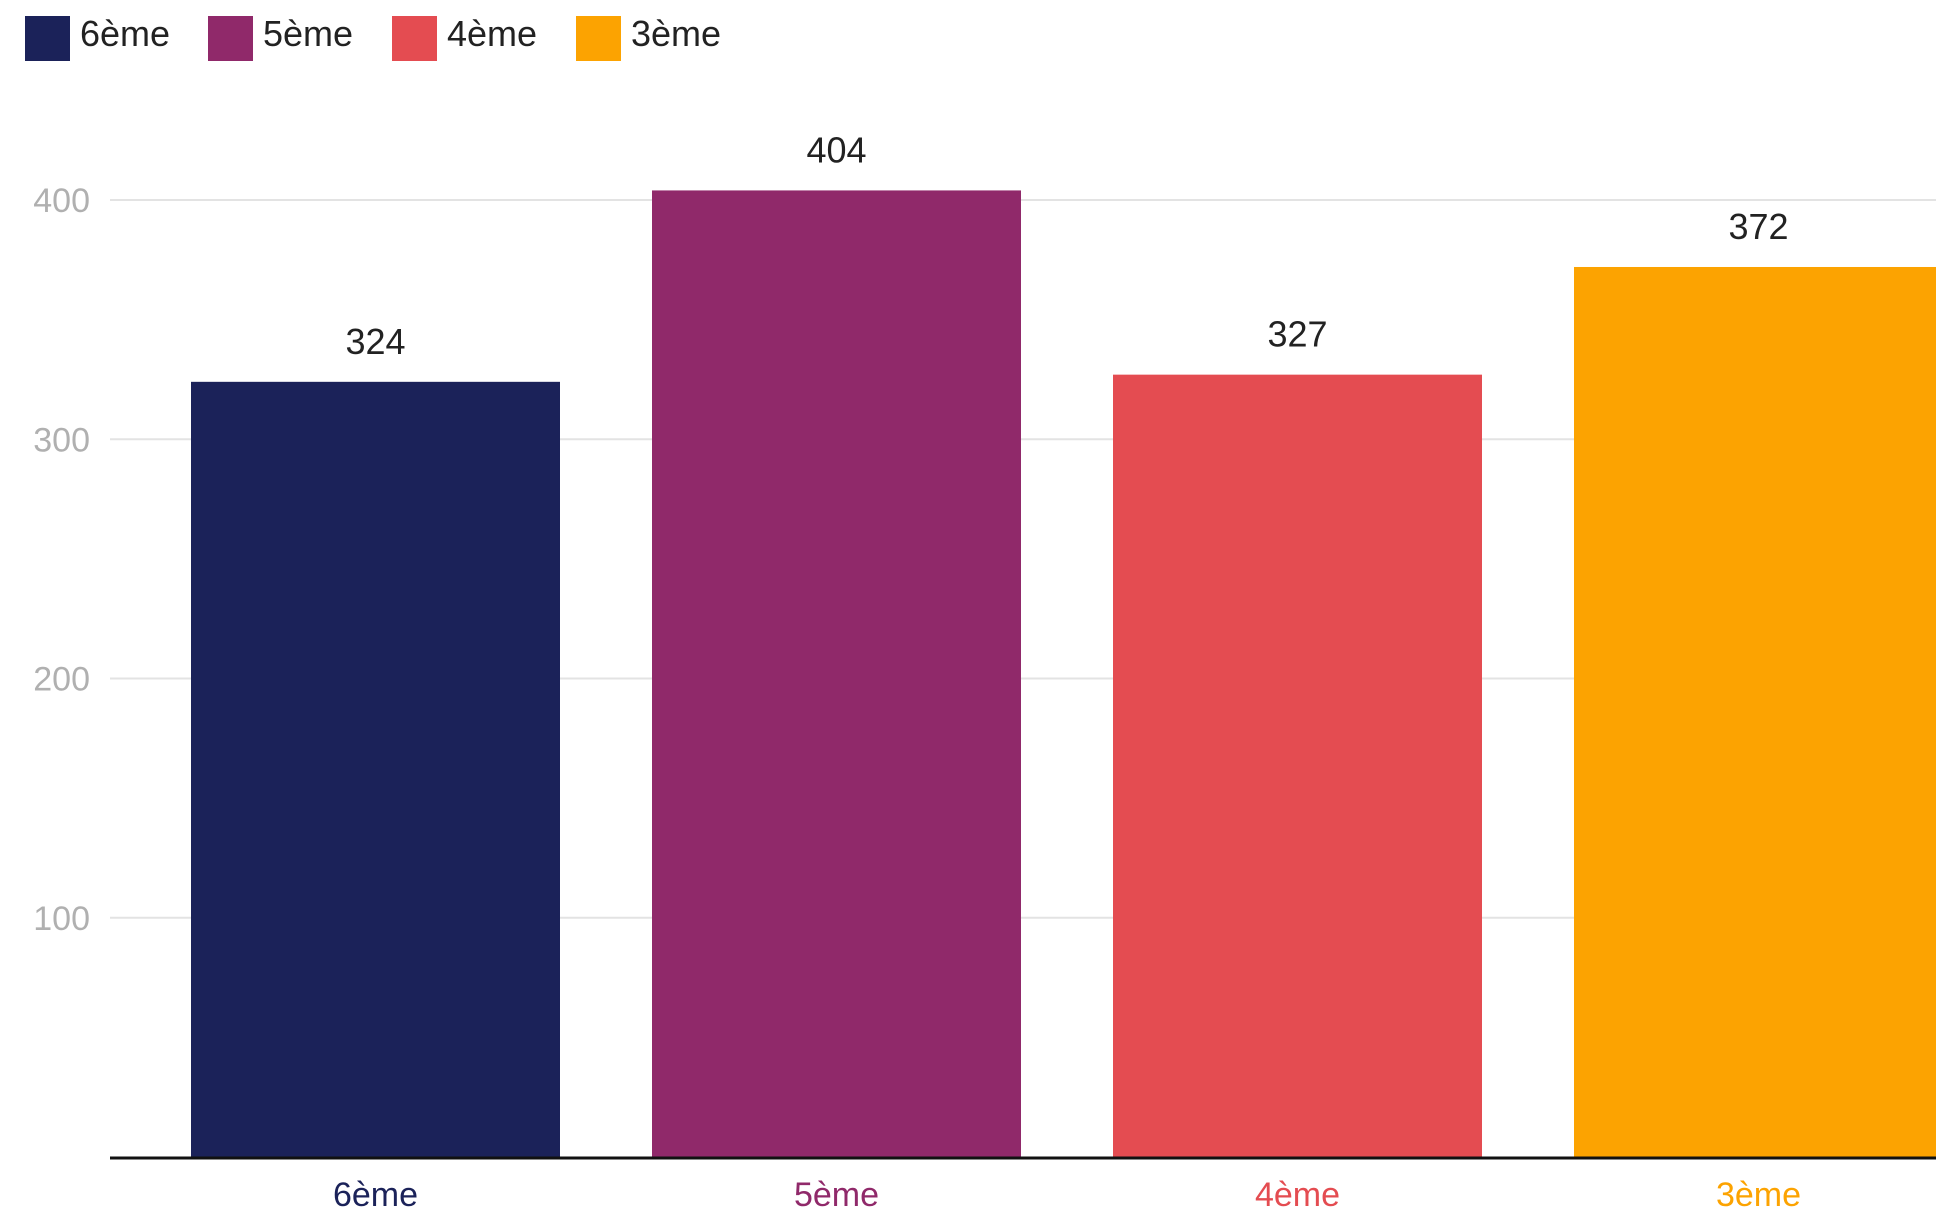  I want to click on x-tick-label: 6ème, so click(375, 1193).